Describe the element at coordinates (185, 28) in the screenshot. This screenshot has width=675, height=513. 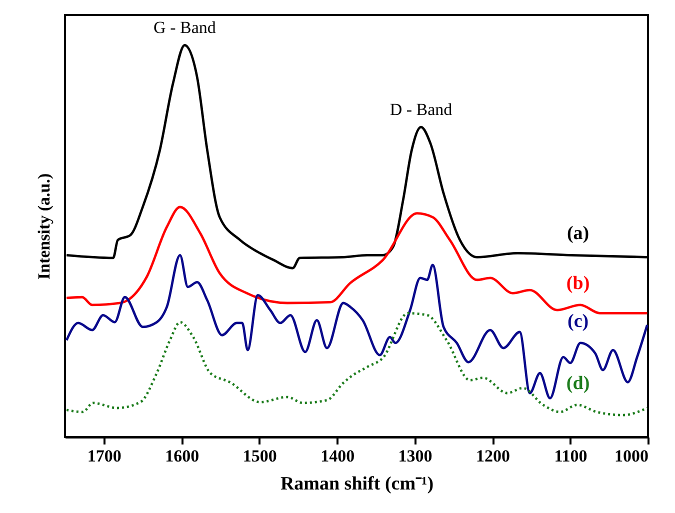
I see `text: G - Band` at that location.